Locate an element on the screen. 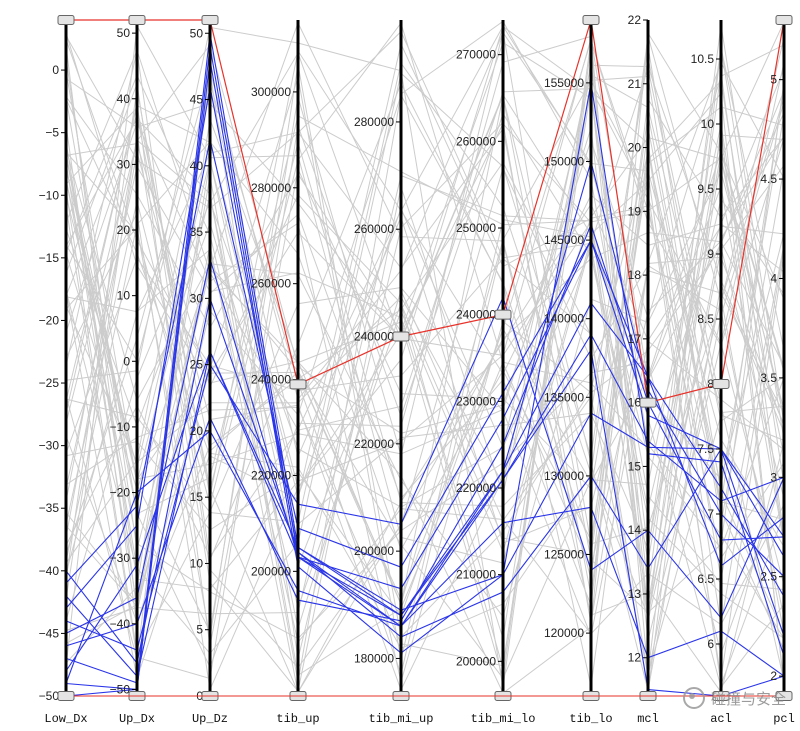  tick-label: 7.5 is located at coordinates (705, 449).